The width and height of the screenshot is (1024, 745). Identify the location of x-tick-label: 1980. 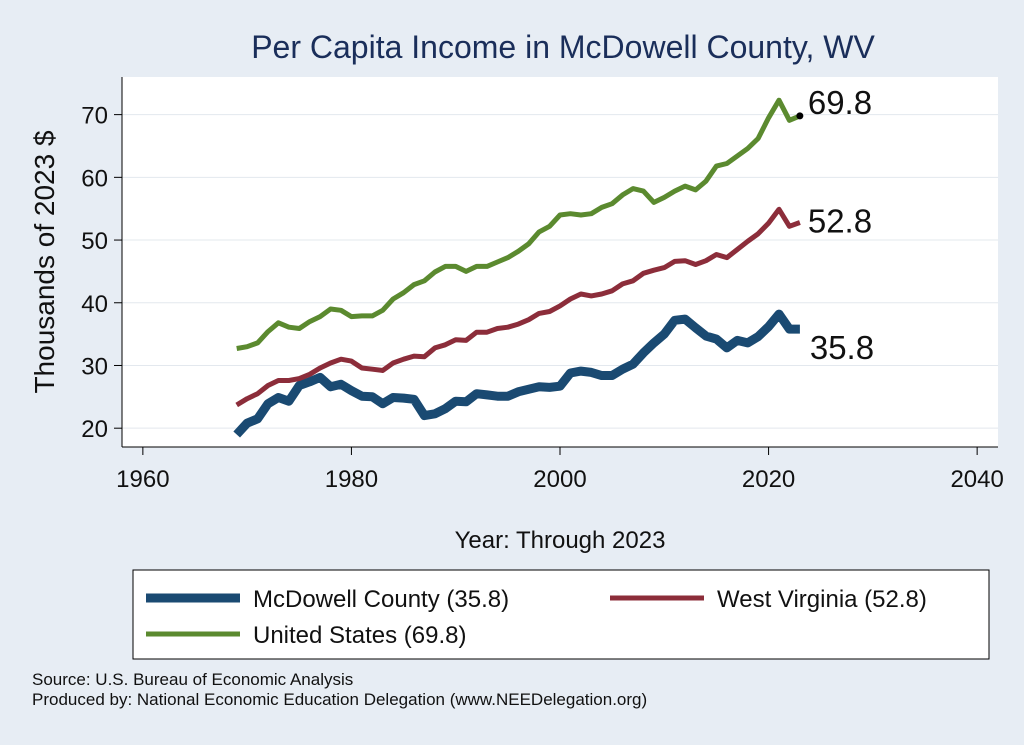
(351, 479).